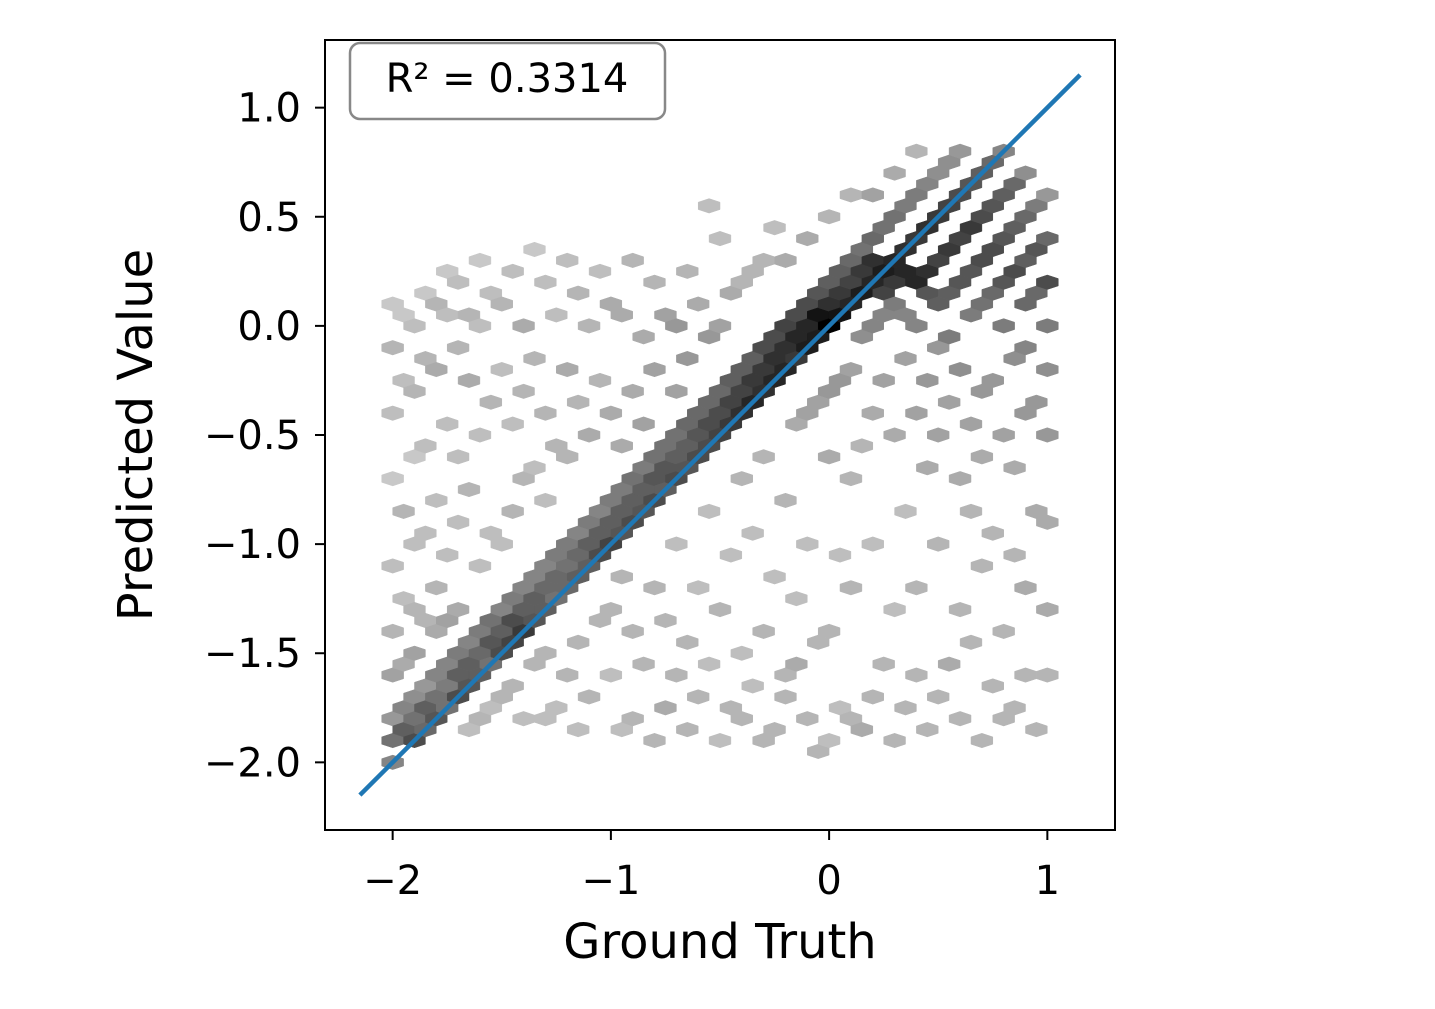 The image size is (1435, 1009). What do you see at coordinates (269, 327) in the screenshot?
I see `y-tick-label: 0.0` at bounding box center [269, 327].